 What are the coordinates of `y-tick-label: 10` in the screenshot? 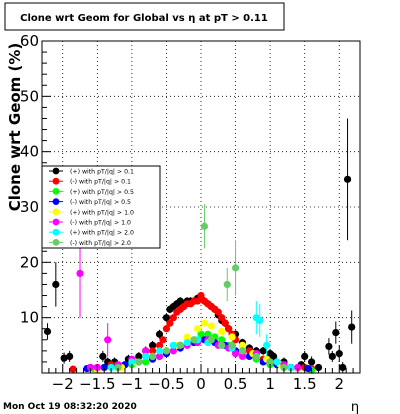 It's located at (29, 318).